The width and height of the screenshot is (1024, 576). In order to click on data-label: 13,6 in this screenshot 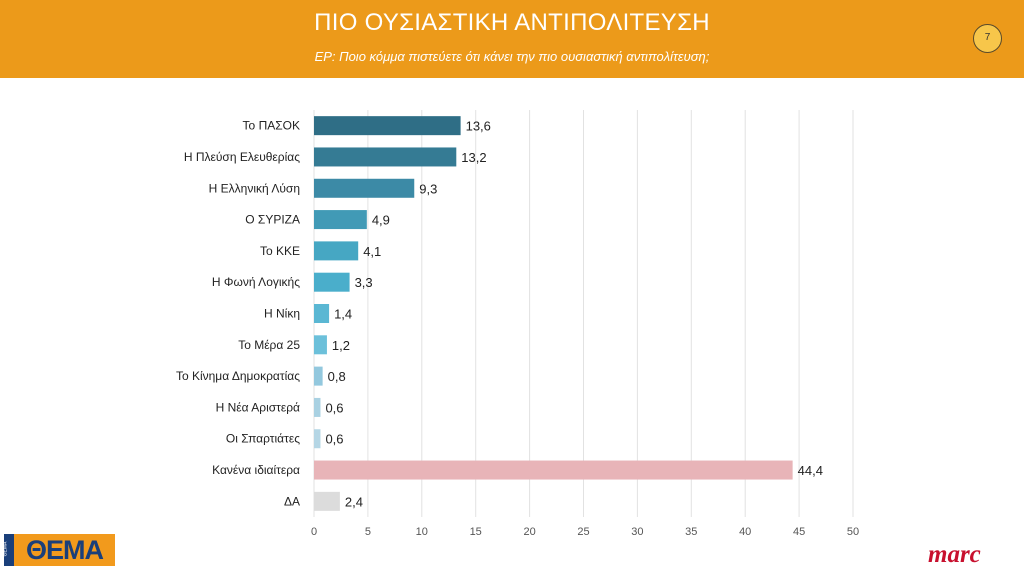, I will do `click(478, 126)`.